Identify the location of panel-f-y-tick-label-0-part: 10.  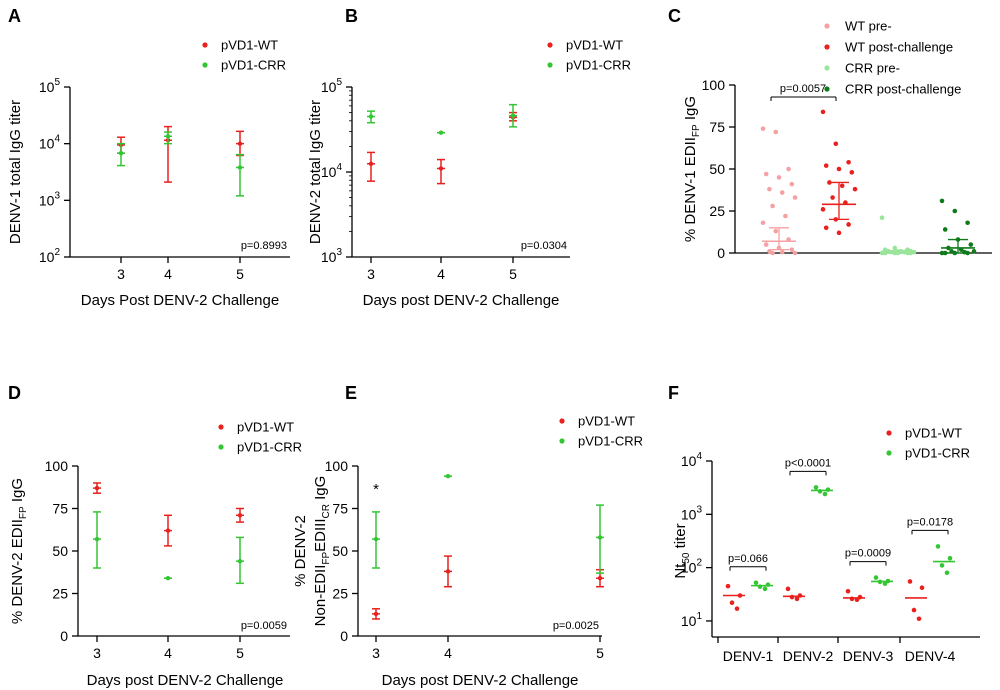
(689, 621).